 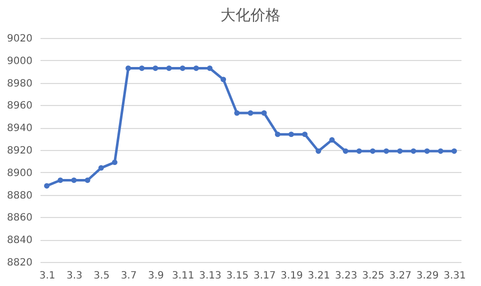 I want to click on y-tick-label: 8920, so click(x=19, y=151).